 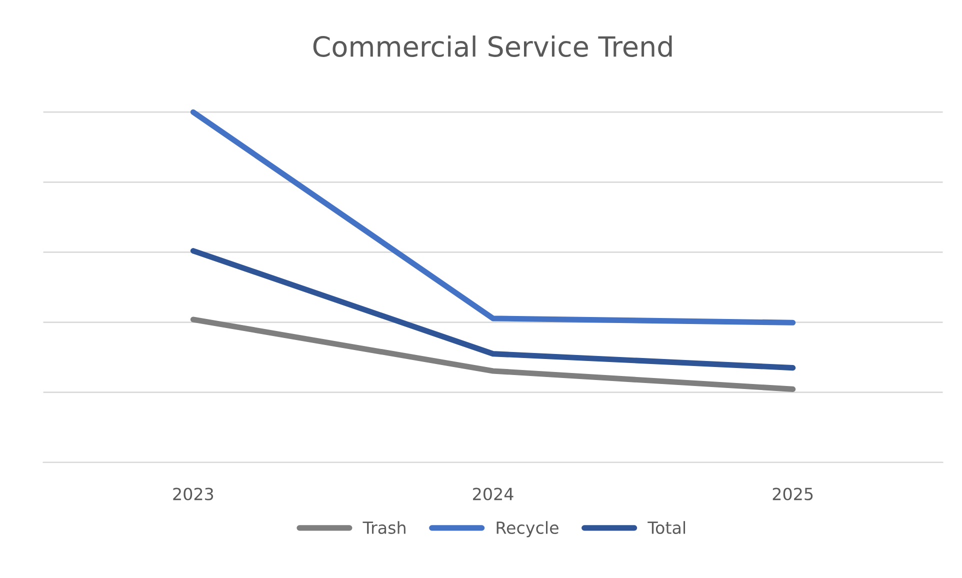 I want to click on x-tick-label: 2024, so click(x=493, y=494).